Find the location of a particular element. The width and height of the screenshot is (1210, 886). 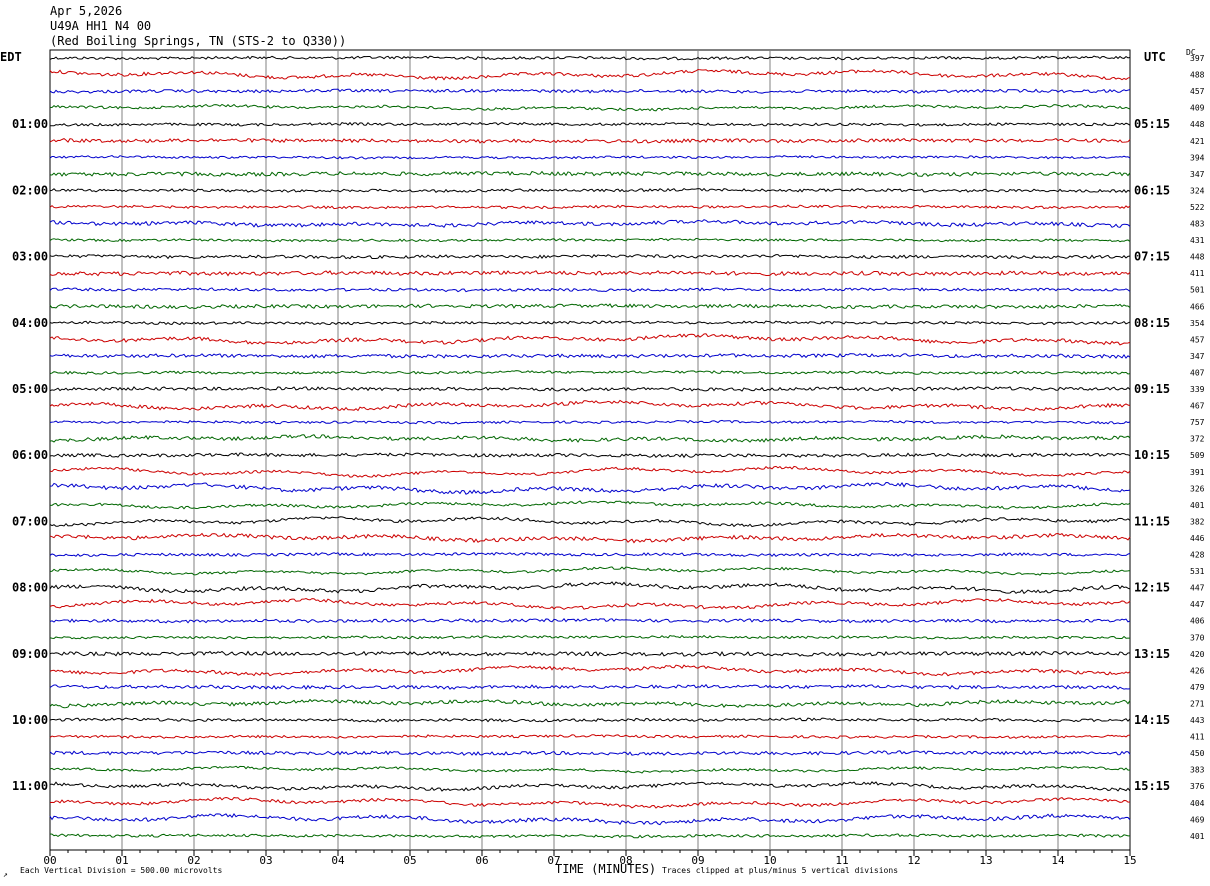

dc-offset-label: 446 is located at coordinates (1197, 538).